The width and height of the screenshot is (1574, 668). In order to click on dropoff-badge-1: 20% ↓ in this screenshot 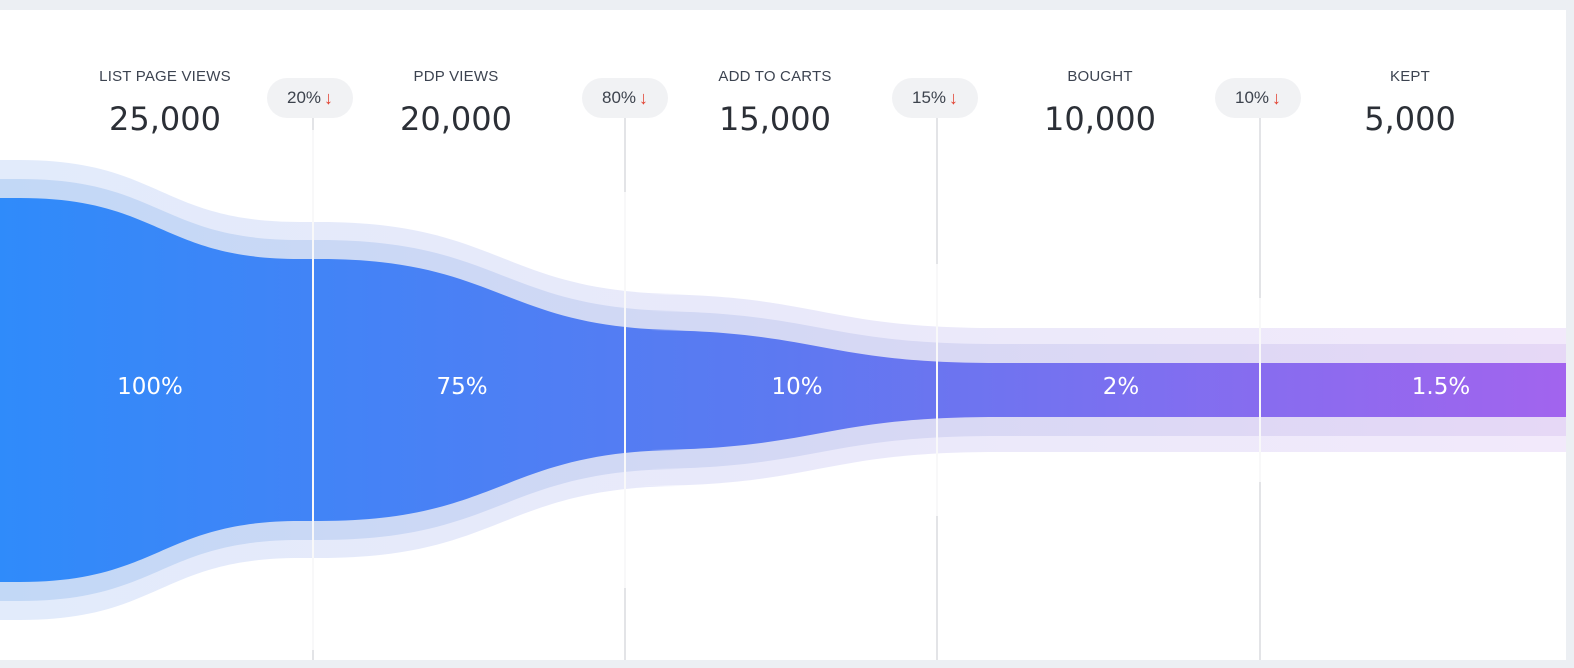, I will do `click(310, 98)`.